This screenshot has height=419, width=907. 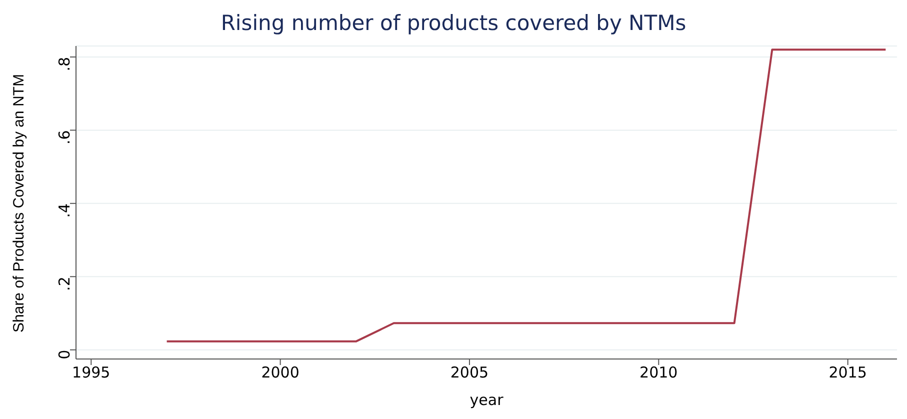 I want to click on y-tick-label: .2, so click(x=64, y=283).